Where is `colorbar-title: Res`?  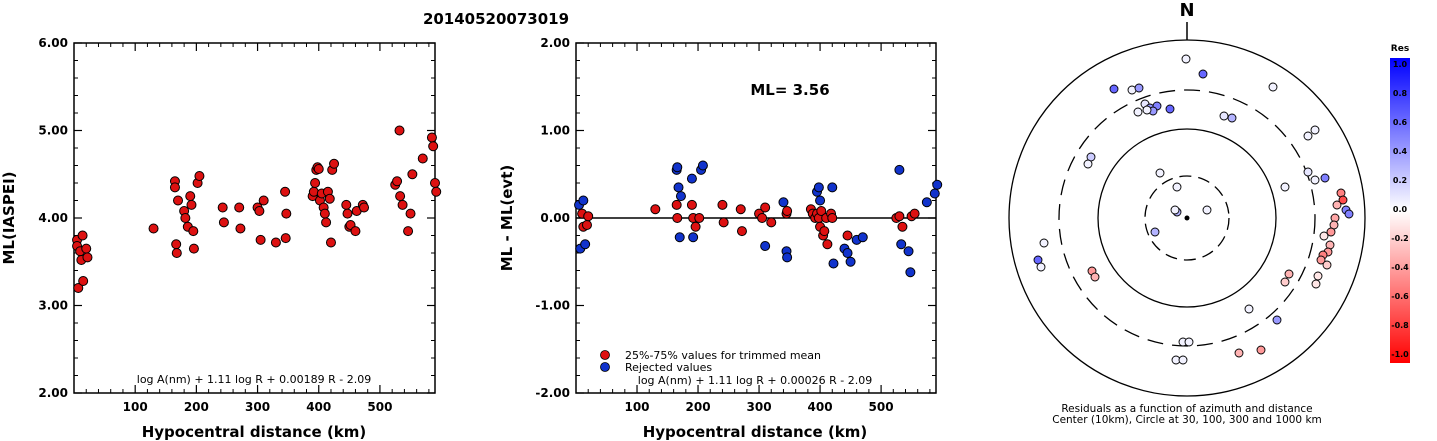
colorbar-title: Res is located at coordinates (1400, 49).